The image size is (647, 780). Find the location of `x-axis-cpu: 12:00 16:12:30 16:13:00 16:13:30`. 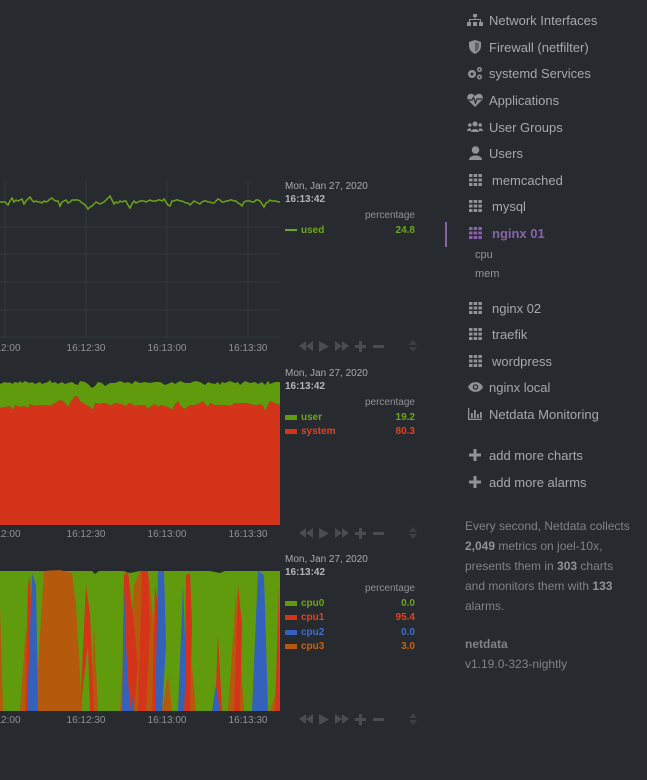

x-axis-cpu: 12:00 16:12:30 16:13:00 16:13:30 is located at coordinates (145, 536).